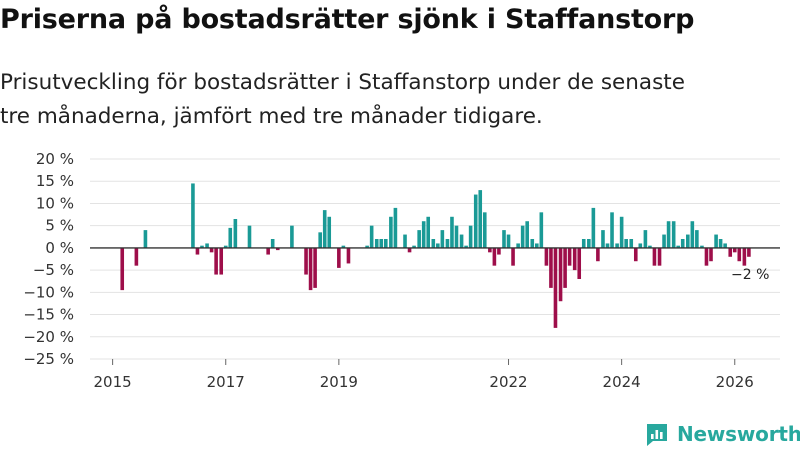  I want to click on x-tick-label: 2022, so click(508, 382).